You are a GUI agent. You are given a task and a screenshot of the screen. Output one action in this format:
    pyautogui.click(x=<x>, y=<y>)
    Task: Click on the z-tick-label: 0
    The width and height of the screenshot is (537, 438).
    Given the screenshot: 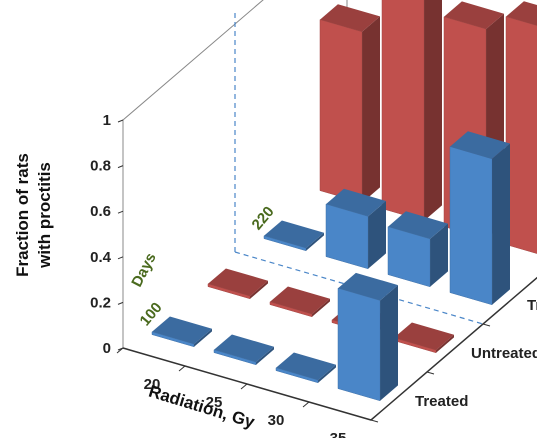 What is the action you would take?
    pyautogui.click(x=107, y=348)
    